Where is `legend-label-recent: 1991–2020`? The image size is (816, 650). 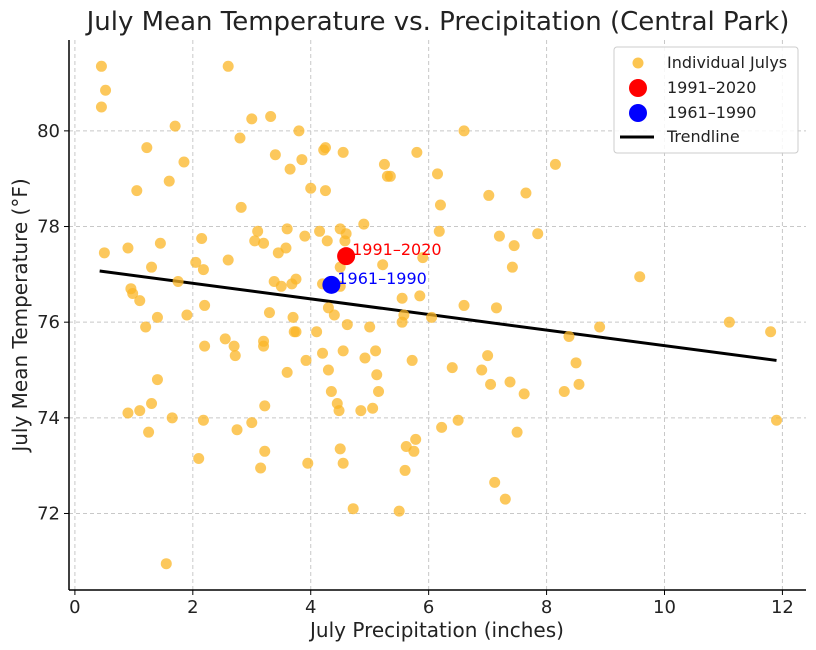
legend-label-recent: 1991–2020 is located at coordinates (711, 87).